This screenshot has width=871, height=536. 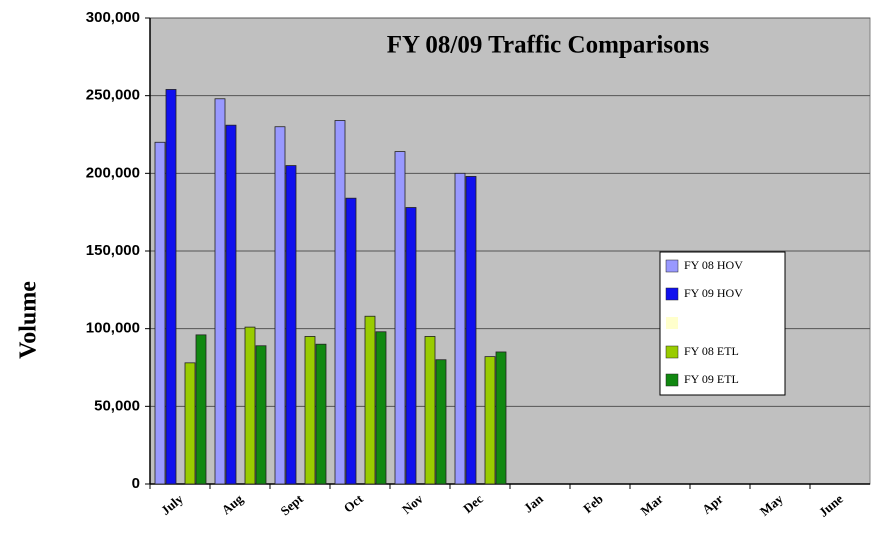 I want to click on x-tick-label: May, so click(x=771, y=505).